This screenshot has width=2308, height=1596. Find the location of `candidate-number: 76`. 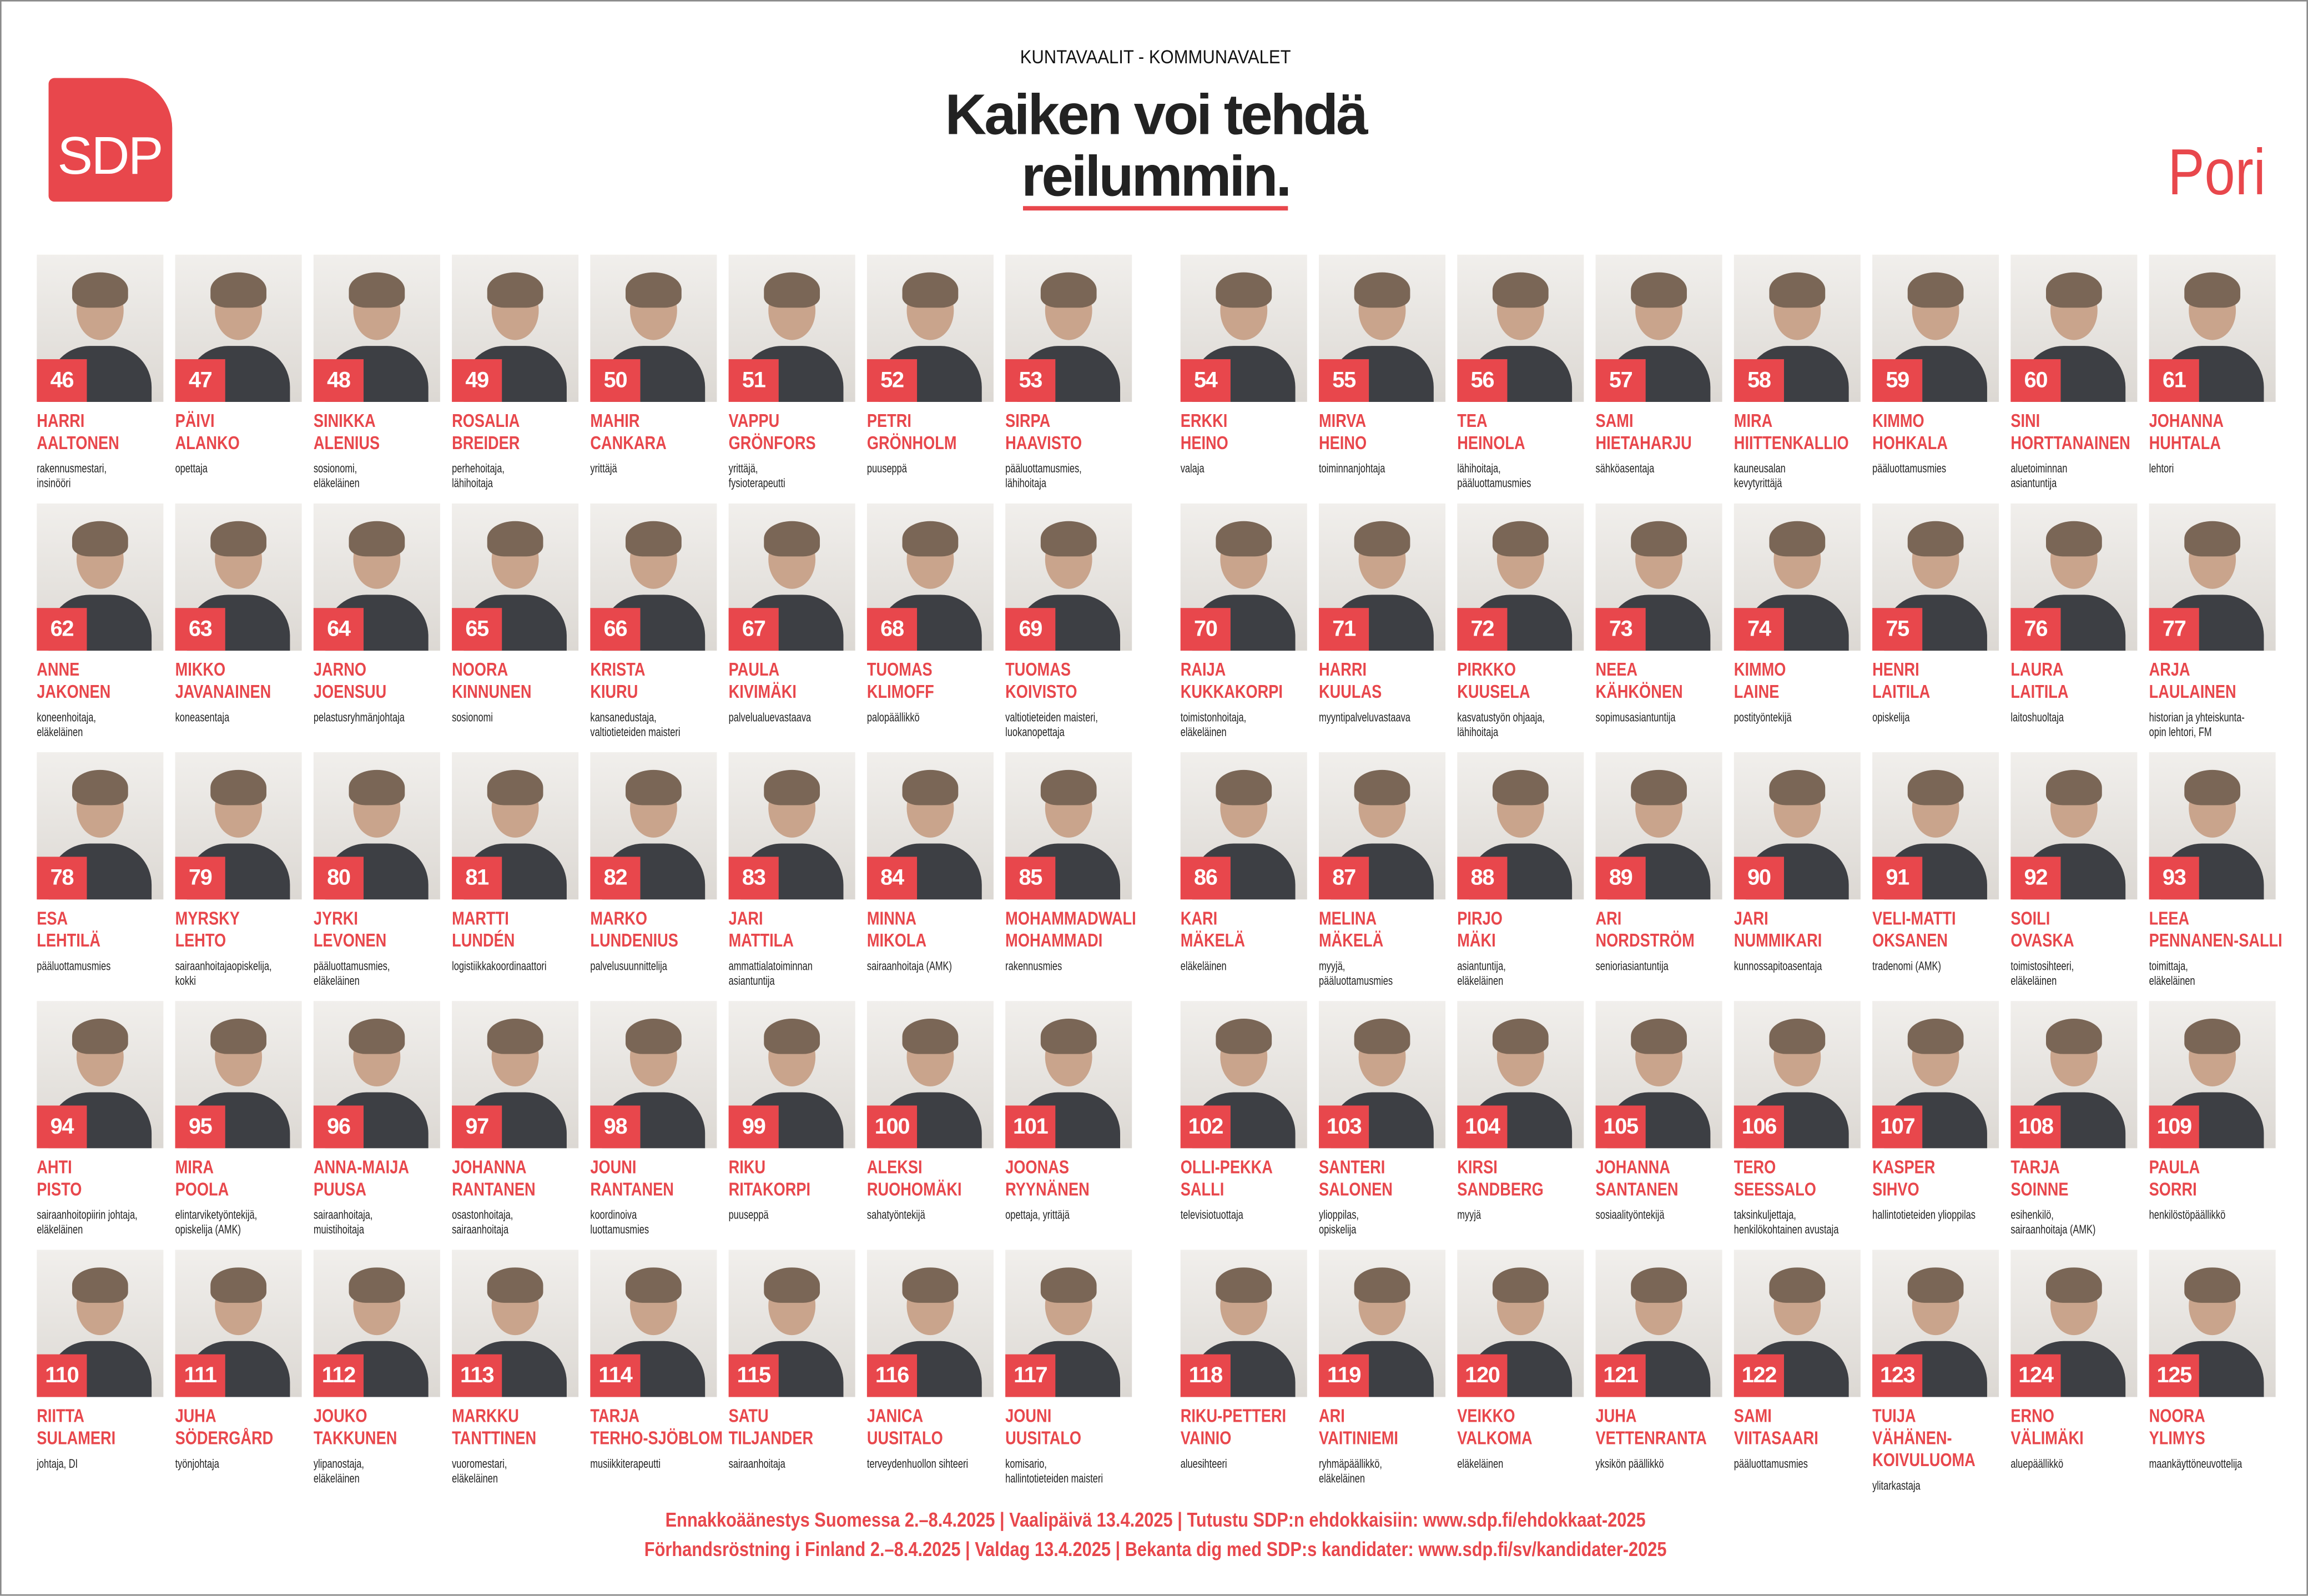

candidate-number: 76 is located at coordinates (2035, 629).